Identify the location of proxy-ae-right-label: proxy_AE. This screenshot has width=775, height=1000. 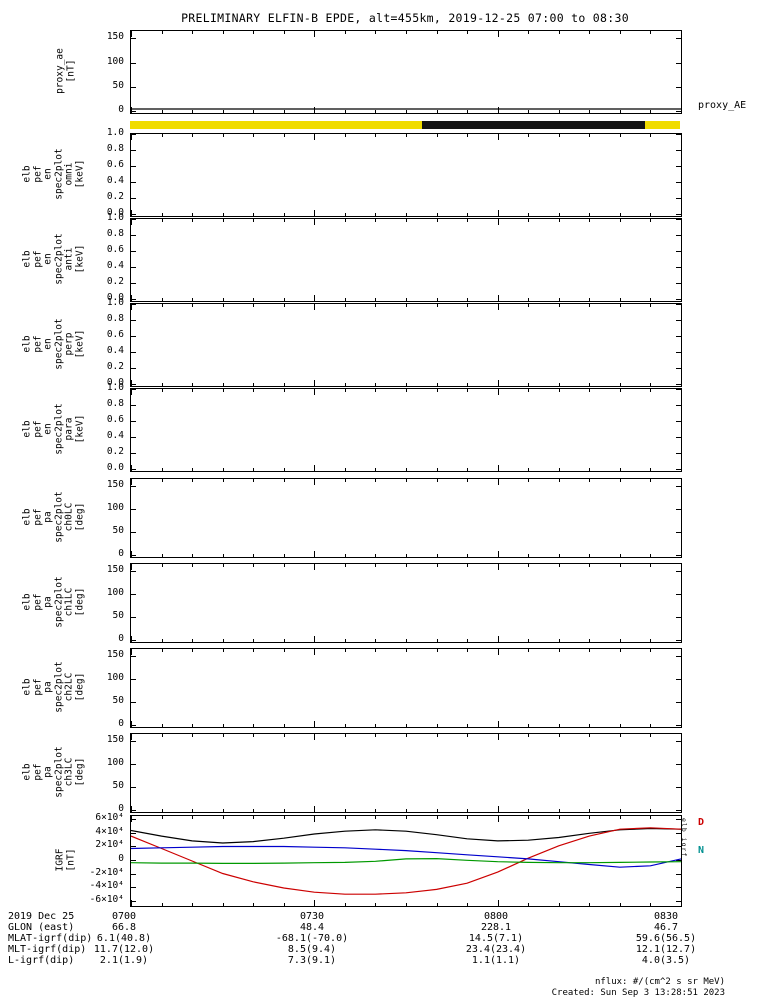
(722, 105).